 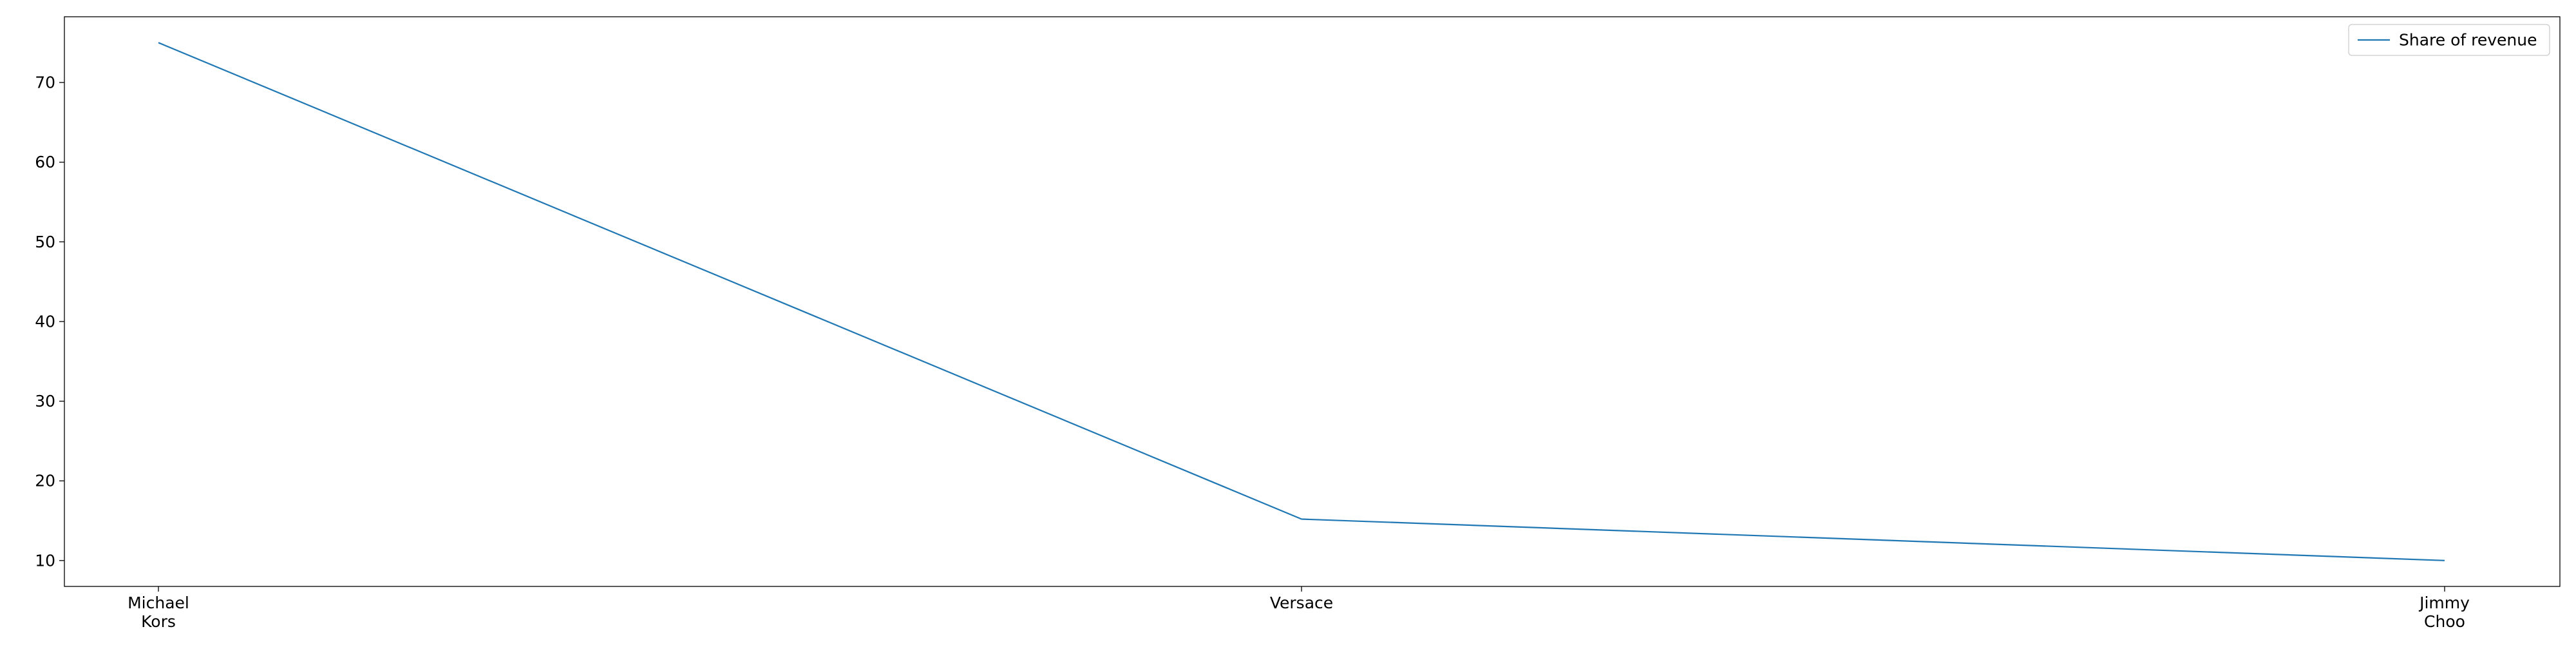 What do you see at coordinates (45, 560) in the screenshot?
I see `y-tick-label: 10` at bounding box center [45, 560].